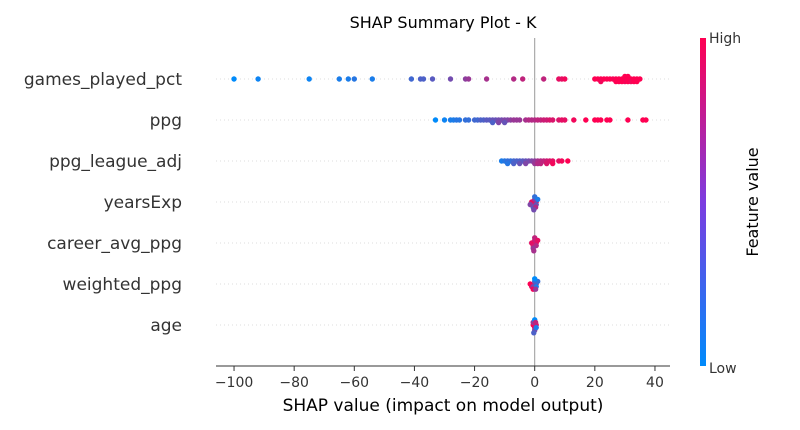 The width and height of the screenshot is (800, 430). What do you see at coordinates (534, 383) in the screenshot?
I see `x-tick-label: 0` at bounding box center [534, 383].